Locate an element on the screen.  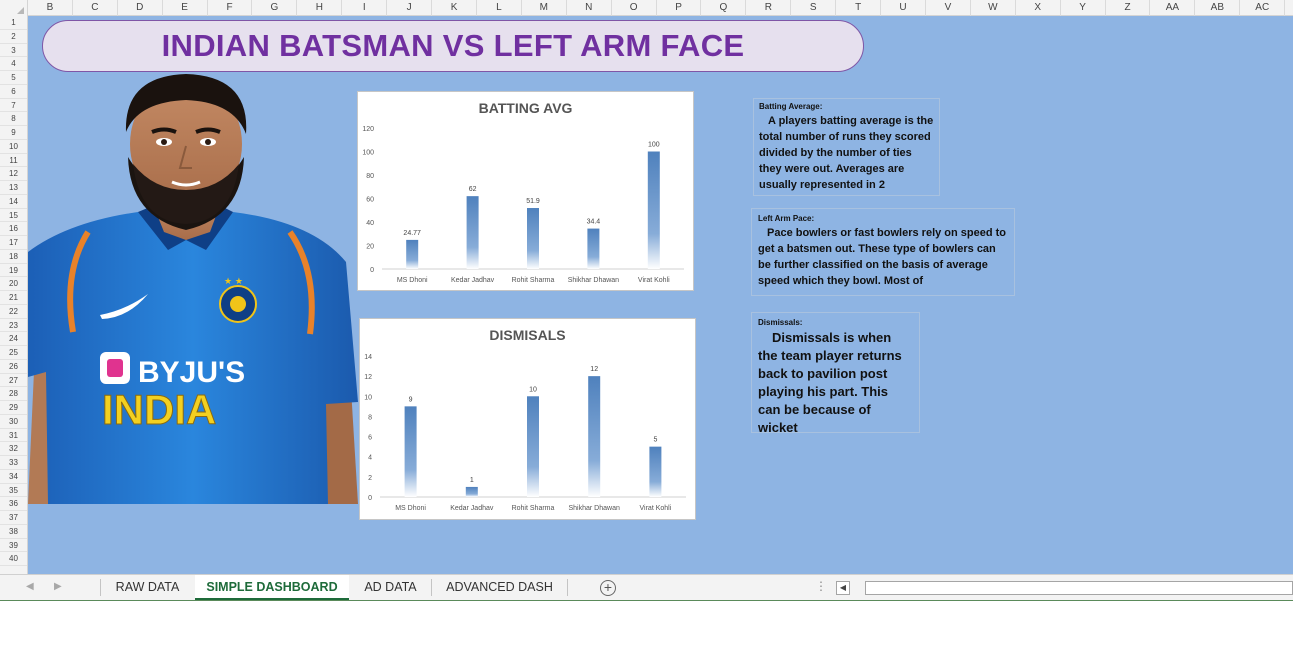
tab-simple-dashboard: SIMPLE DASHBOARD is located at coordinates (272, 587).